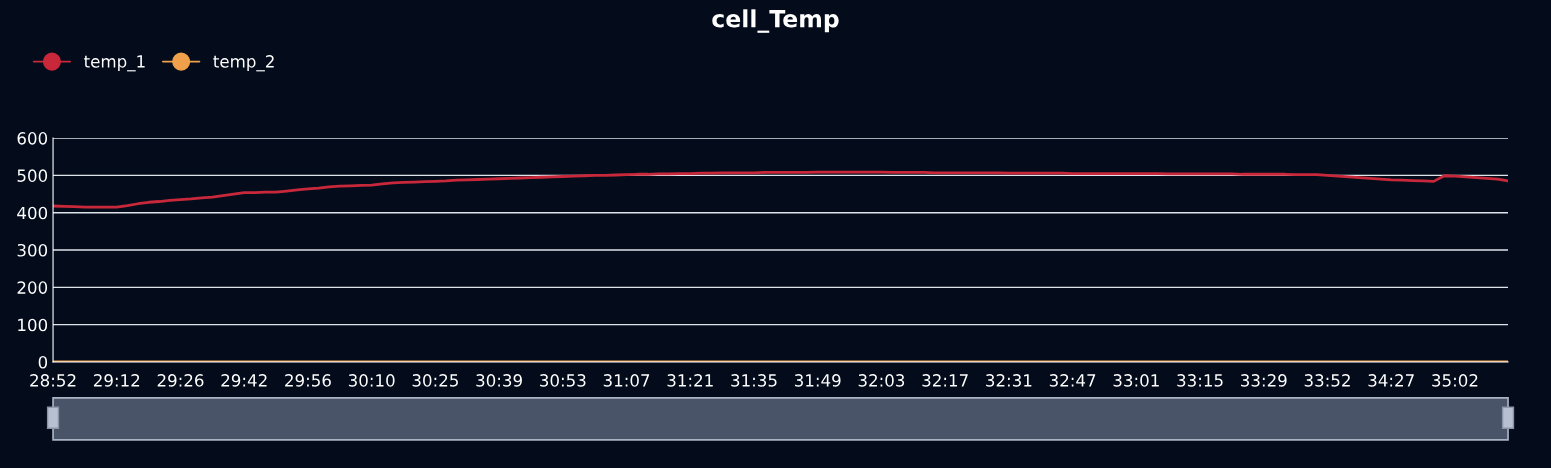 The width and height of the screenshot is (1551, 468). Describe the element at coordinates (499, 380) in the screenshot. I see `x-tick-label: 30:39` at that location.